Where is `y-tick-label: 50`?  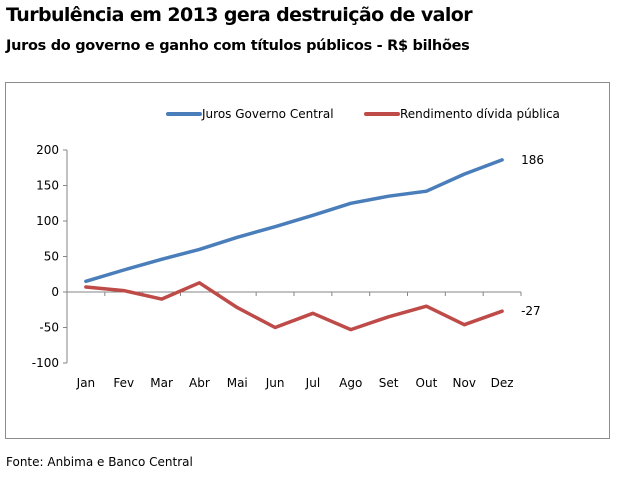 y-tick-label: 50 is located at coordinates (51, 257).